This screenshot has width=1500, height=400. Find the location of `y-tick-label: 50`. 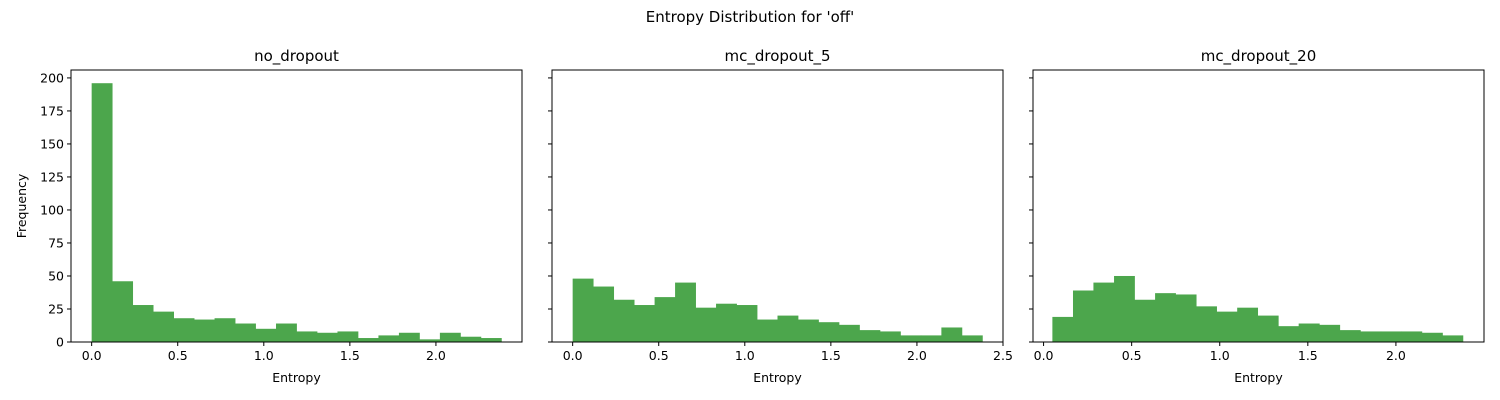

y-tick-label: 50 is located at coordinates (56, 275).